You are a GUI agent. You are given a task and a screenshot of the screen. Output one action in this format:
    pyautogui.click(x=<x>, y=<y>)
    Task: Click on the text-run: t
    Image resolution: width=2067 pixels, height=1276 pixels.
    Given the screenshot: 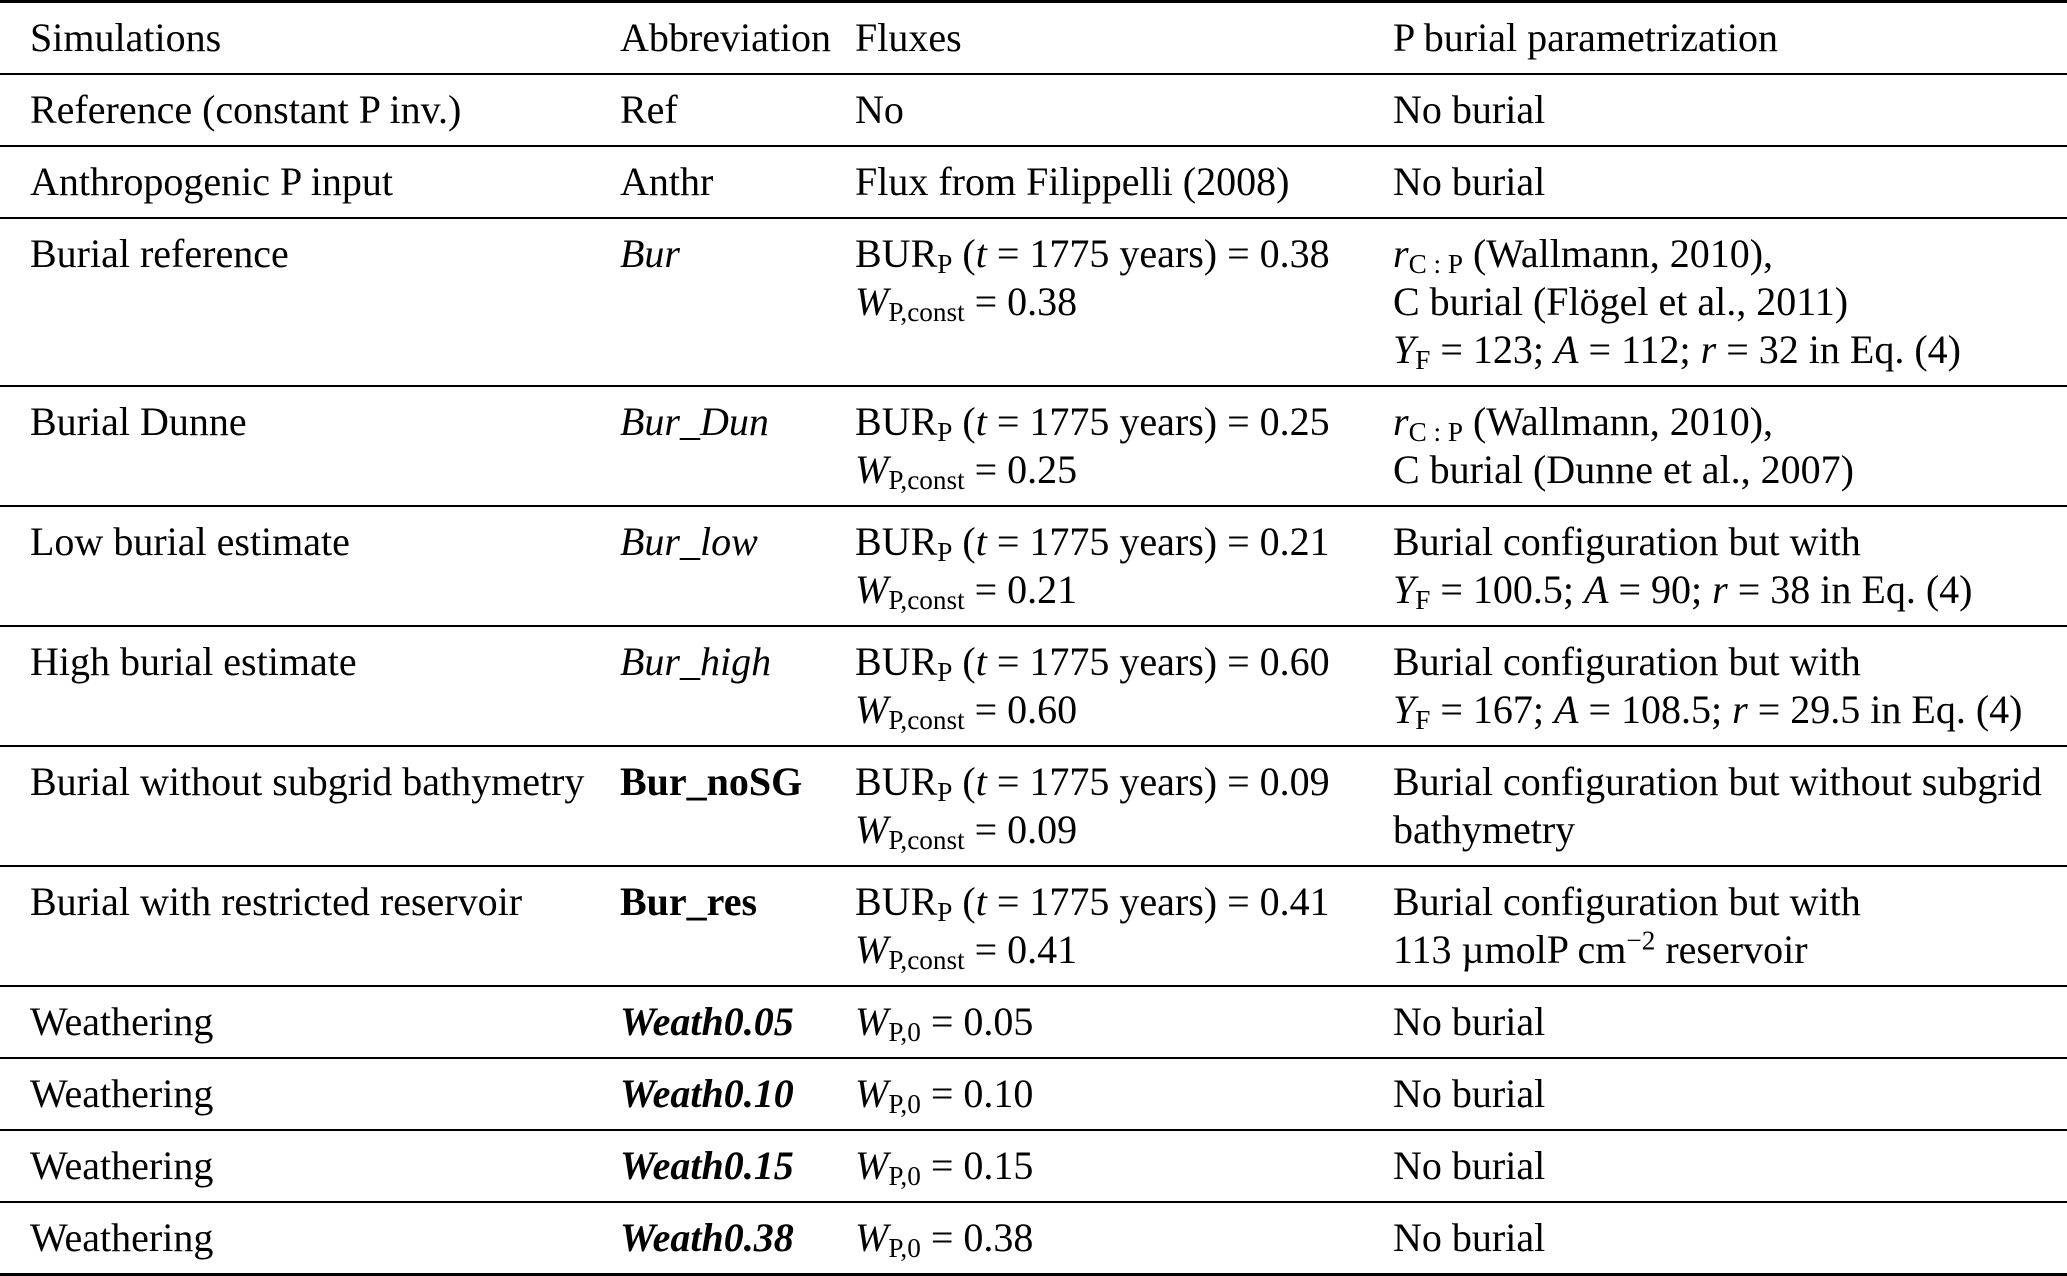 What is the action you would take?
    pyautogui.click(x=981, y=421)
    